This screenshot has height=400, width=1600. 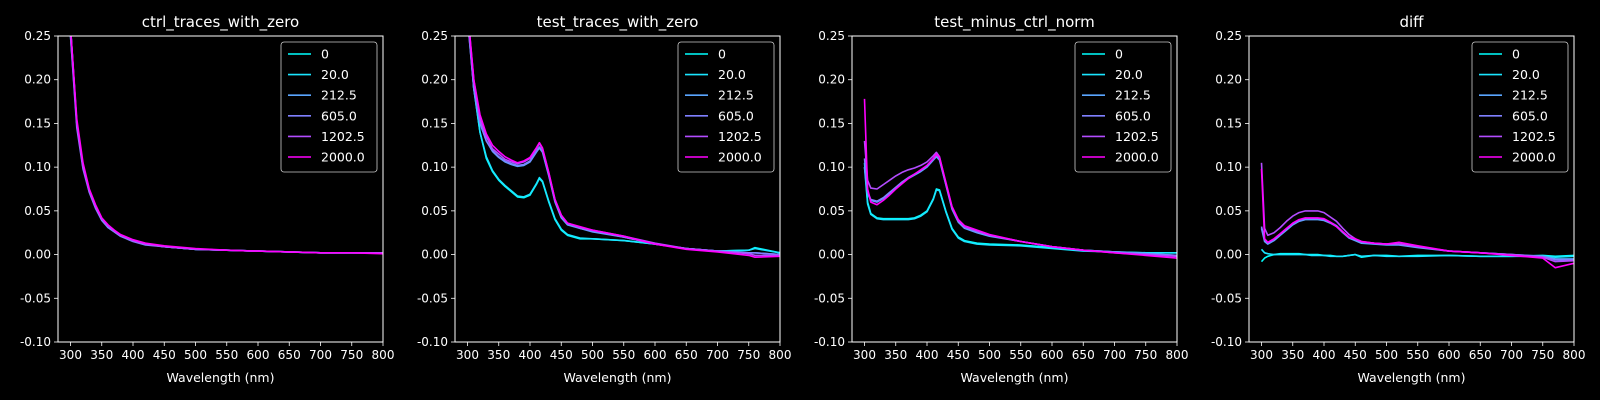 What do you see at coordinates (1411, 22) in the screenshot?
I see `chart-title: diff` at bounding box center [1411, 22].